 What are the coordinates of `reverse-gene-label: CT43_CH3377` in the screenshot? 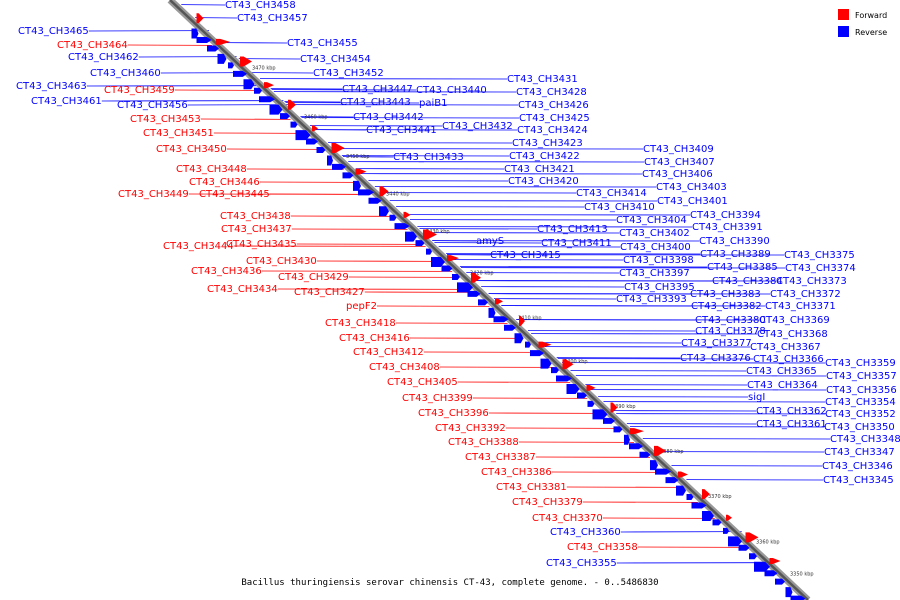 It's located at (716, 343).